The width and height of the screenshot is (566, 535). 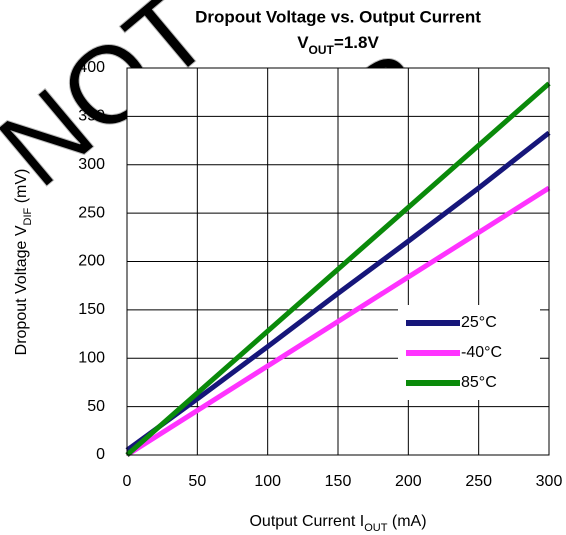 What do you see at coordinates (303, 42) in the screenshot?
I see `label-part: V` at bounding box center [303, 42].